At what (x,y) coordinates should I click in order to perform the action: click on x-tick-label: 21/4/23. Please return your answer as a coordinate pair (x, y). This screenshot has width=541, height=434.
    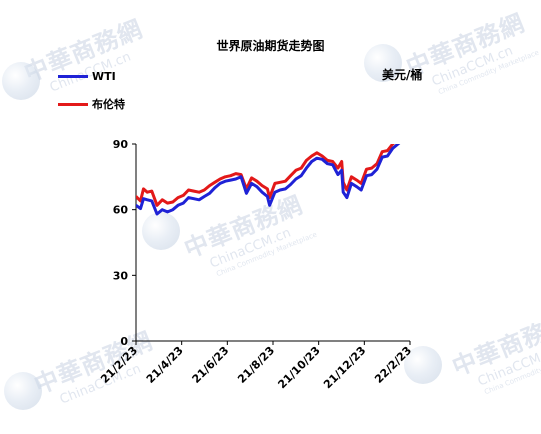
    Looking at the image, I should click on (165, 365).